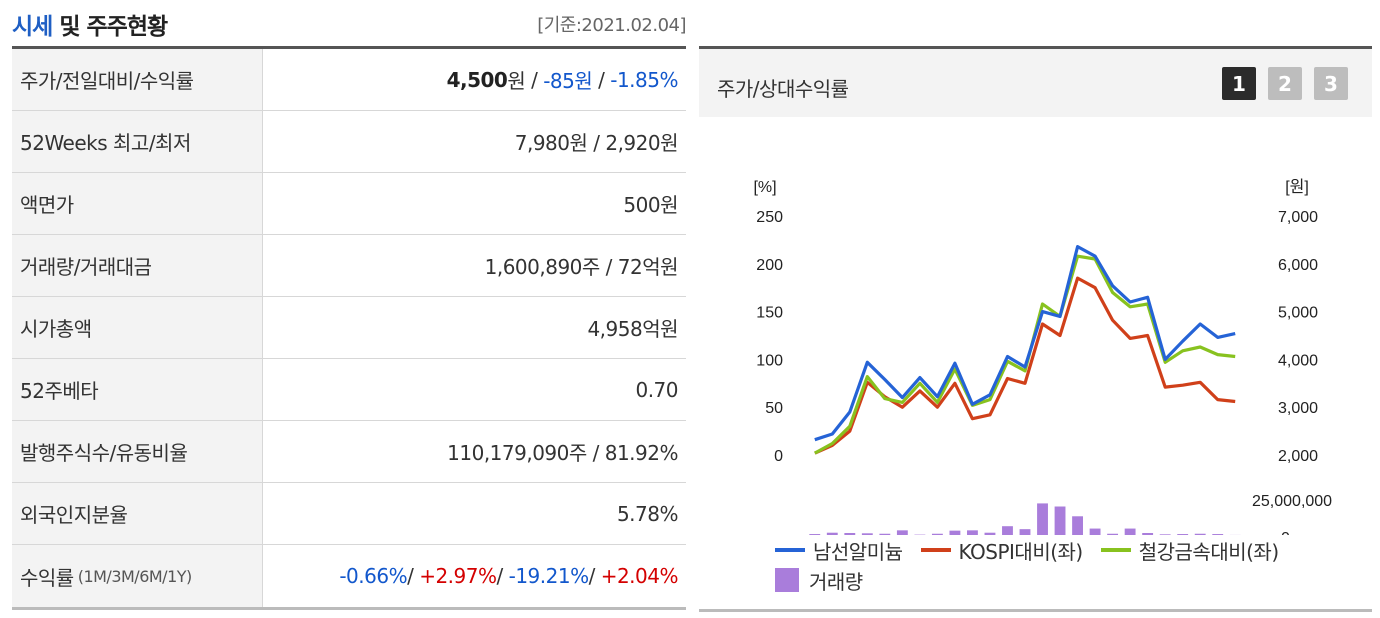 Image resolution: width=1380 pixels, height=618 pixels. I want to click on row-label: 수익률 (1M/3M/6M/1Y), so click(137, 576).